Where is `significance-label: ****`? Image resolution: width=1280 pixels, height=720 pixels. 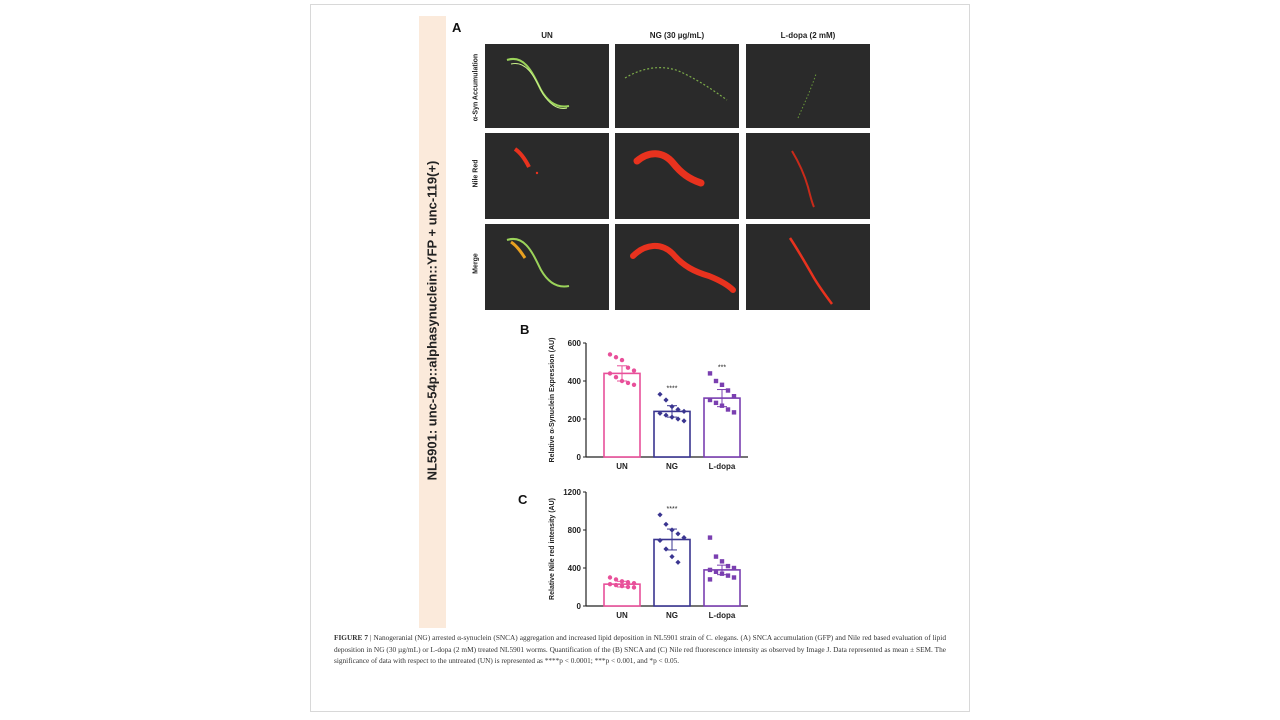 significance-label: **** is located at coordinates (672, 388).